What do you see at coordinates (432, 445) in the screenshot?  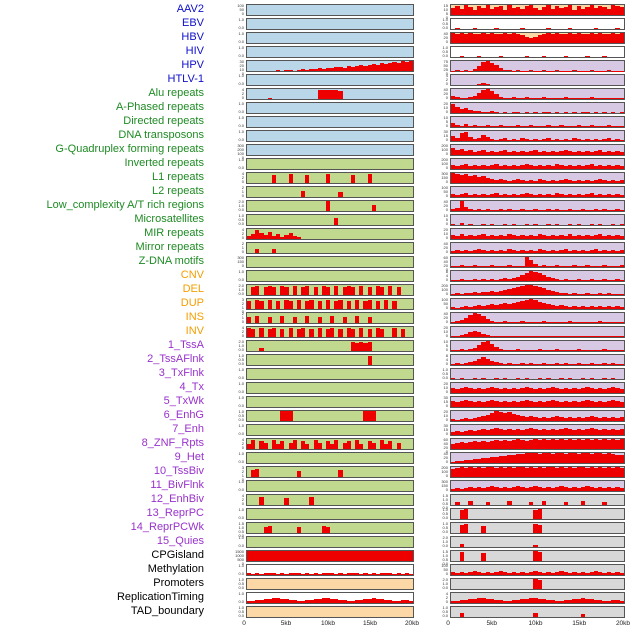 I see `right-y-axis-ticks: 60 40 20 0` at bounding box center [432, 445].